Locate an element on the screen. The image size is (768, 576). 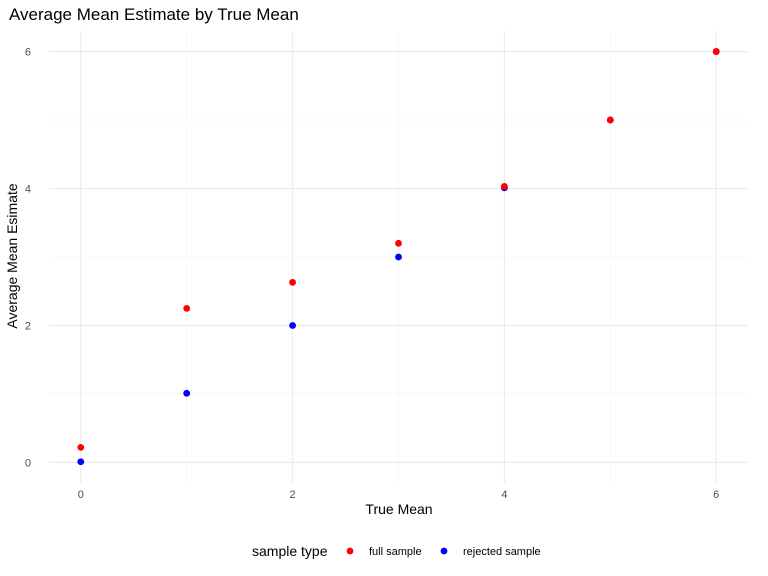
legend: sample type full sample rejected sample is located at coordinates (396, 551).